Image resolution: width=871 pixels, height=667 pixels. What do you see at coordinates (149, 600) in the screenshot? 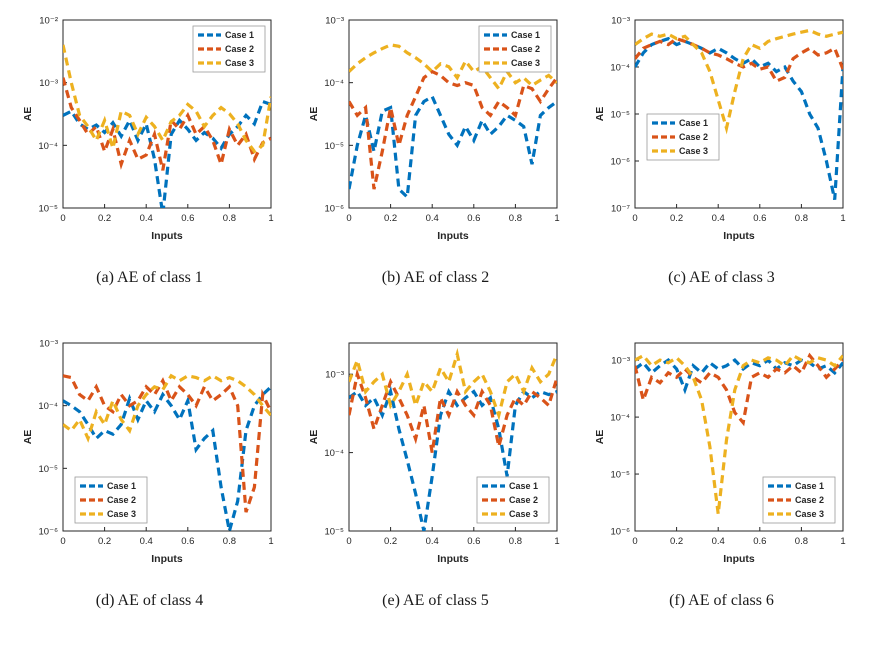
I see `chart-caption-d: (d) AE of class 4` at bounding box center [149, 600].